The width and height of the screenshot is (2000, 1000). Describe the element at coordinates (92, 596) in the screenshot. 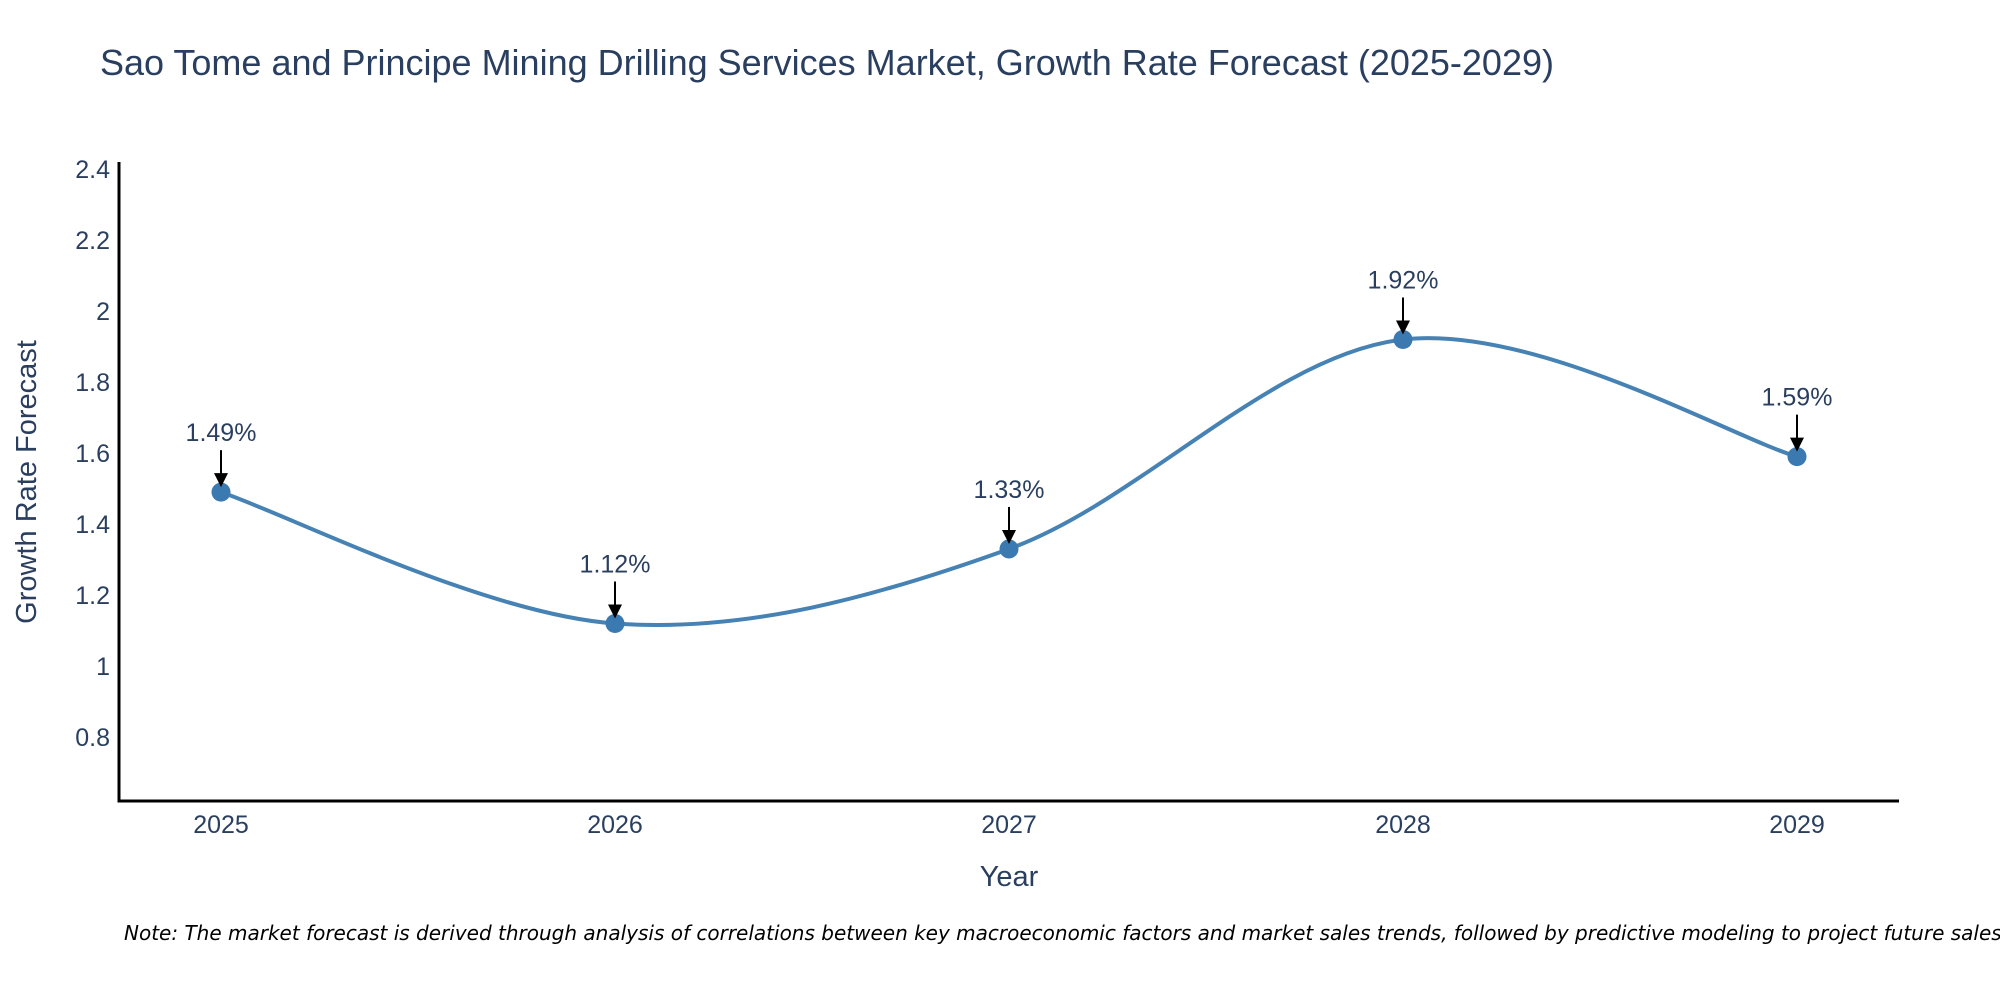

I see `y-tick-label: 1.2` at that location.